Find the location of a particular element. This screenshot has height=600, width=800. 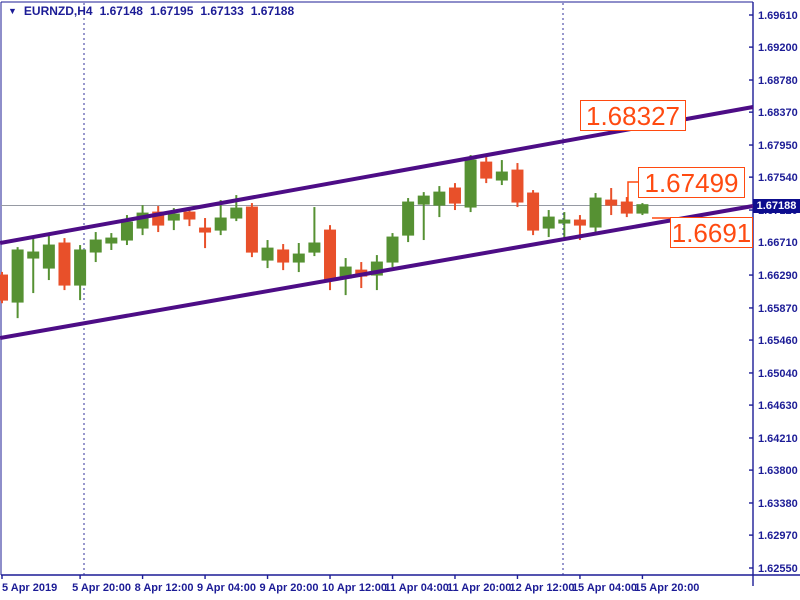

ohlc-close: 1.67188 is located at coordinates (272, 11).